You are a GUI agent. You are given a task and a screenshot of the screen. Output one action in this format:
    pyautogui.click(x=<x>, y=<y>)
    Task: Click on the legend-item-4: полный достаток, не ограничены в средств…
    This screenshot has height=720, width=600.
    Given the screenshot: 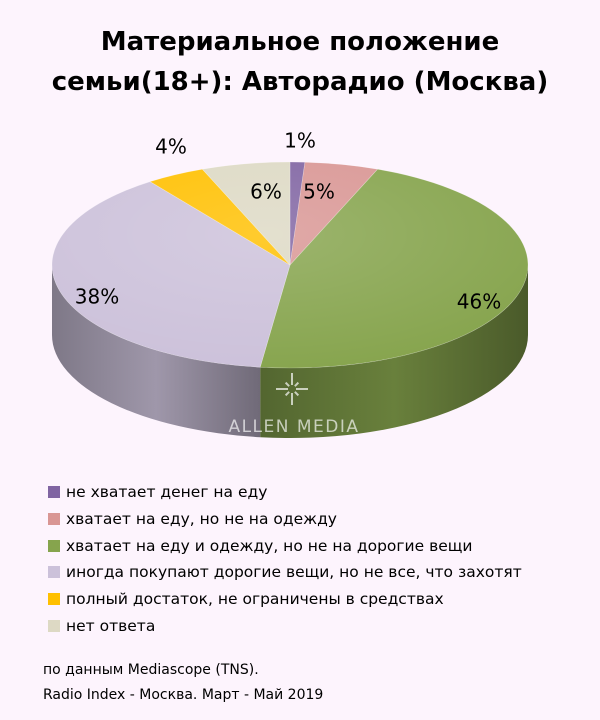 What is the action you would take?
    pyautogui.click(x=285, y=599)
    